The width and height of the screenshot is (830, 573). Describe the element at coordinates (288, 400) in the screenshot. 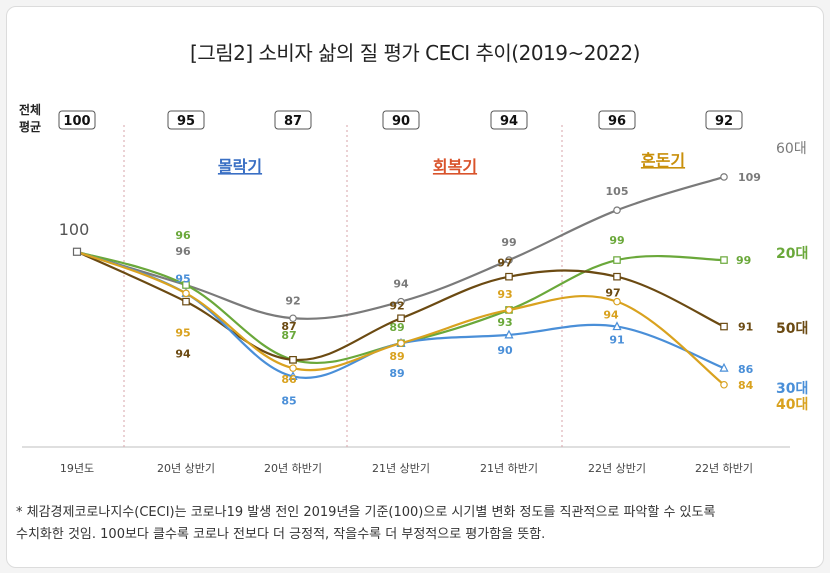

I see `data-label: 85` at that location.